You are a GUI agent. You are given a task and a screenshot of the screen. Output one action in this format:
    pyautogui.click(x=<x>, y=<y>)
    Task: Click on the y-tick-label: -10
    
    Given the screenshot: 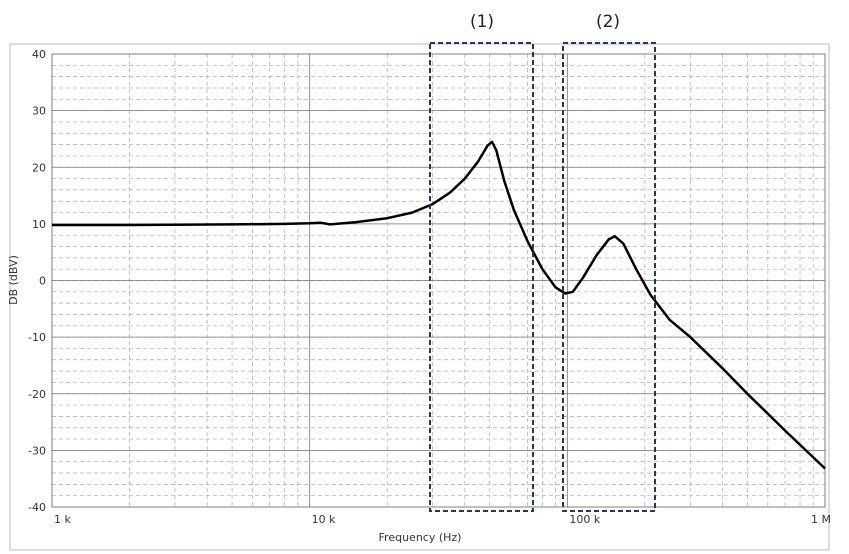 What is the action you would take?
    pyautogui.click(x=37, y=337)
    